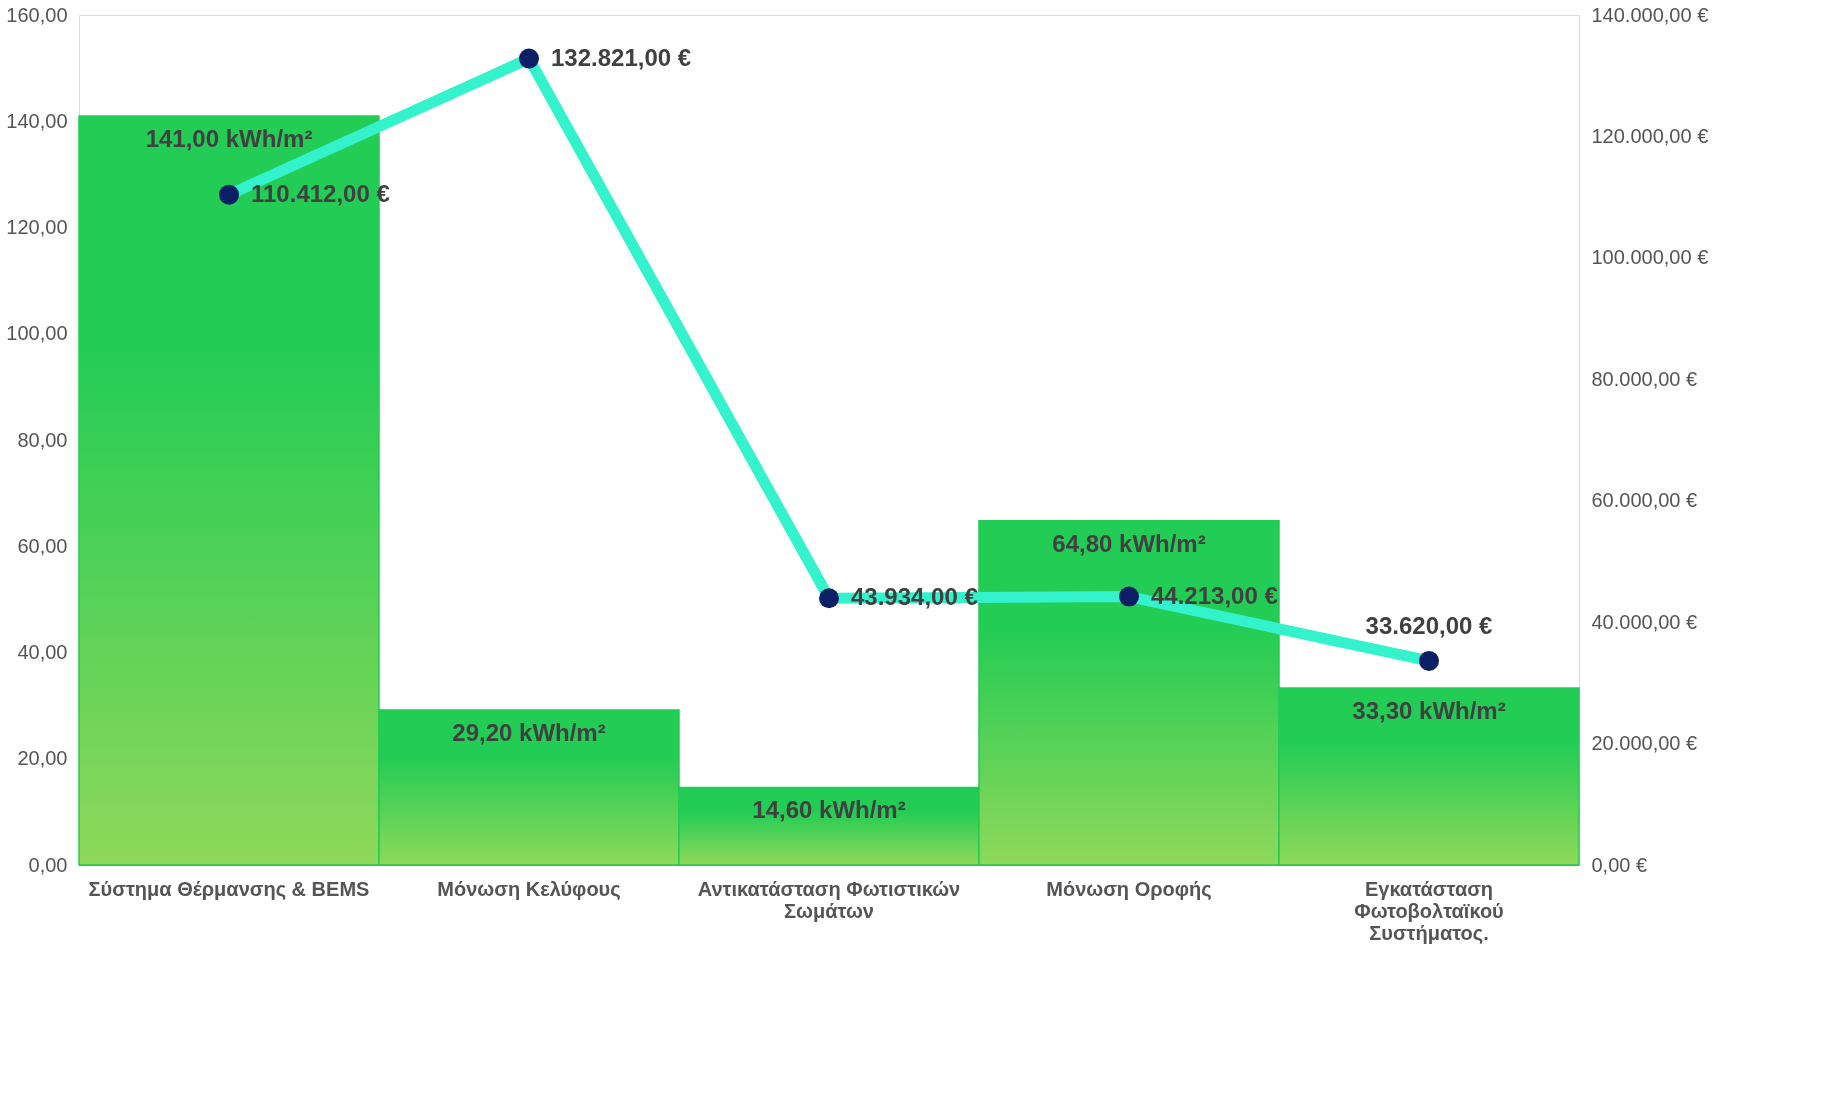  Describe the element at coordinates (42, 545) in the screenshot. I see `y-tick-label: 60,00` at that location.